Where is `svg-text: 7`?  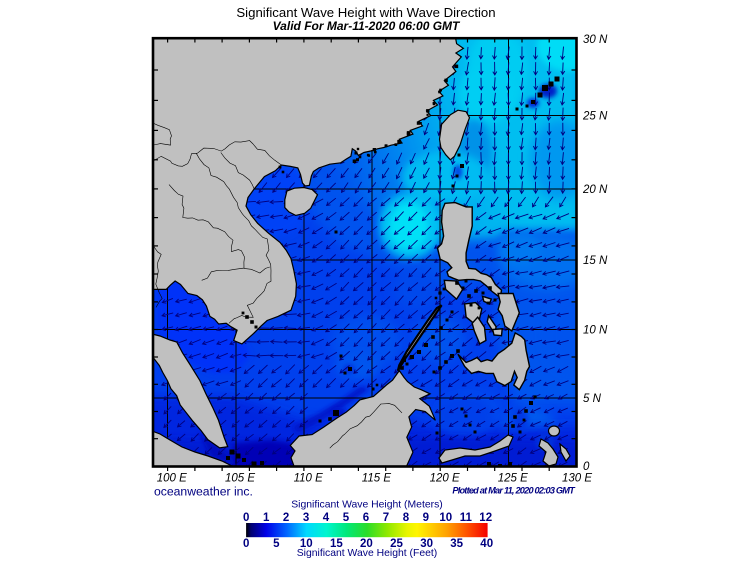 svg-text: 7 is located at coordinates (386, 518).